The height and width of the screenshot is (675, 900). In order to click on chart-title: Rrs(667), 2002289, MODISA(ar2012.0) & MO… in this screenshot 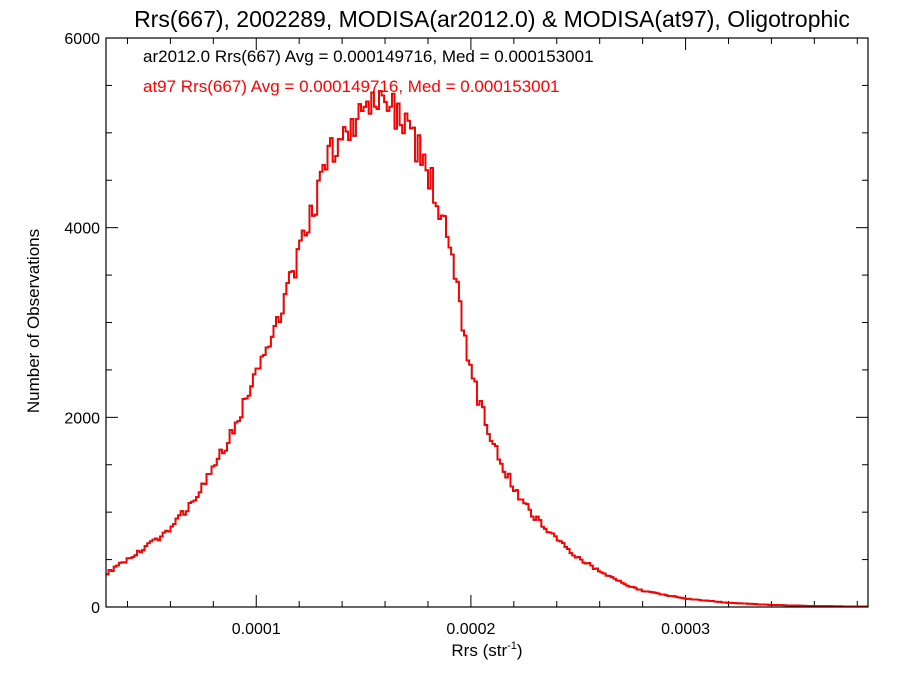, I will do `click(492, 19)`.